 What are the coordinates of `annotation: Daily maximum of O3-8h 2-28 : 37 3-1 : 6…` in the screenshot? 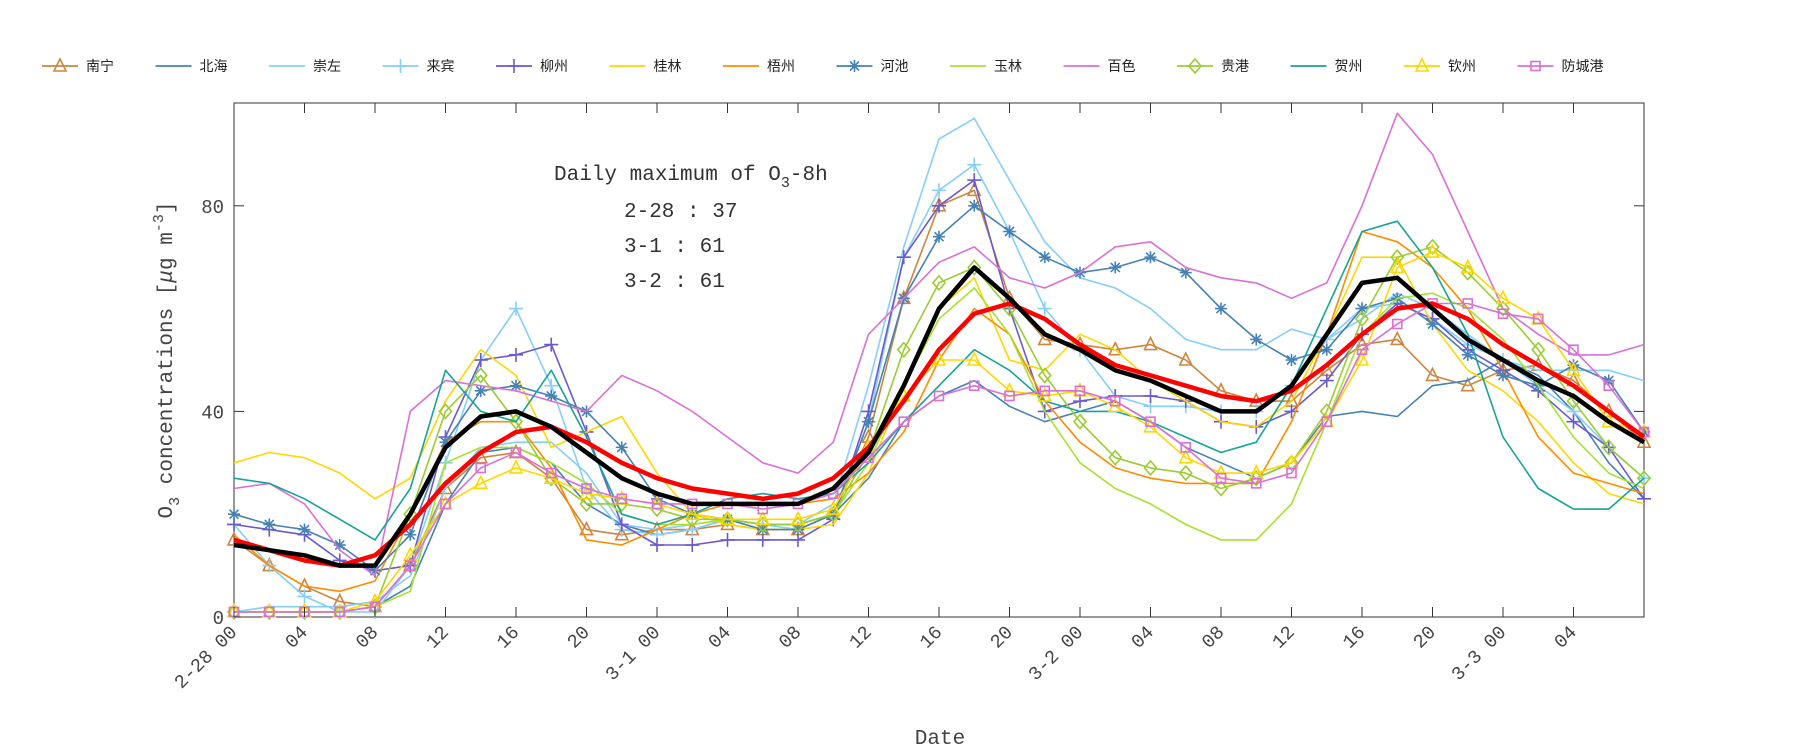 It's located at (691, 229).